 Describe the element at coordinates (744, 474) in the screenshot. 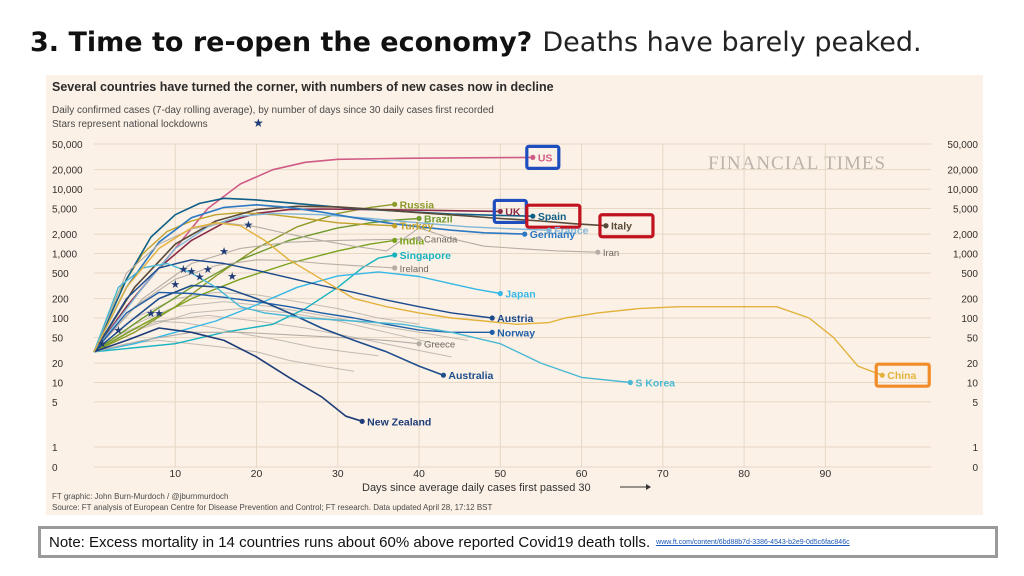

I see `x-tick-label: 80` at that location.